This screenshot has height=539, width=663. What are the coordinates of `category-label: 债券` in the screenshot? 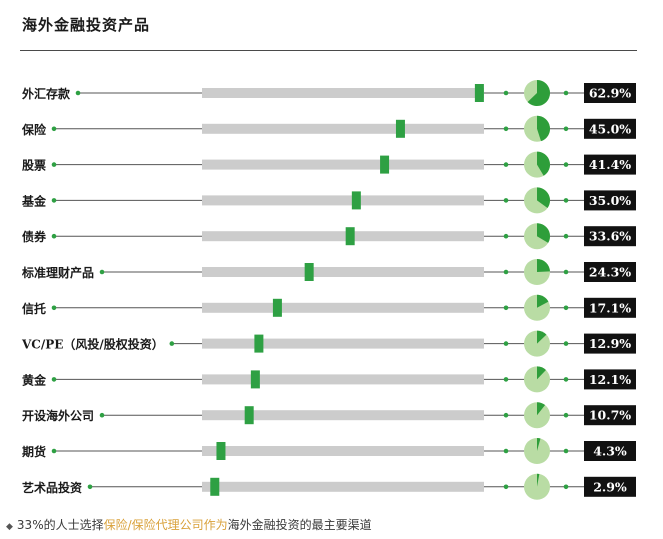 It's located at (34, 236).